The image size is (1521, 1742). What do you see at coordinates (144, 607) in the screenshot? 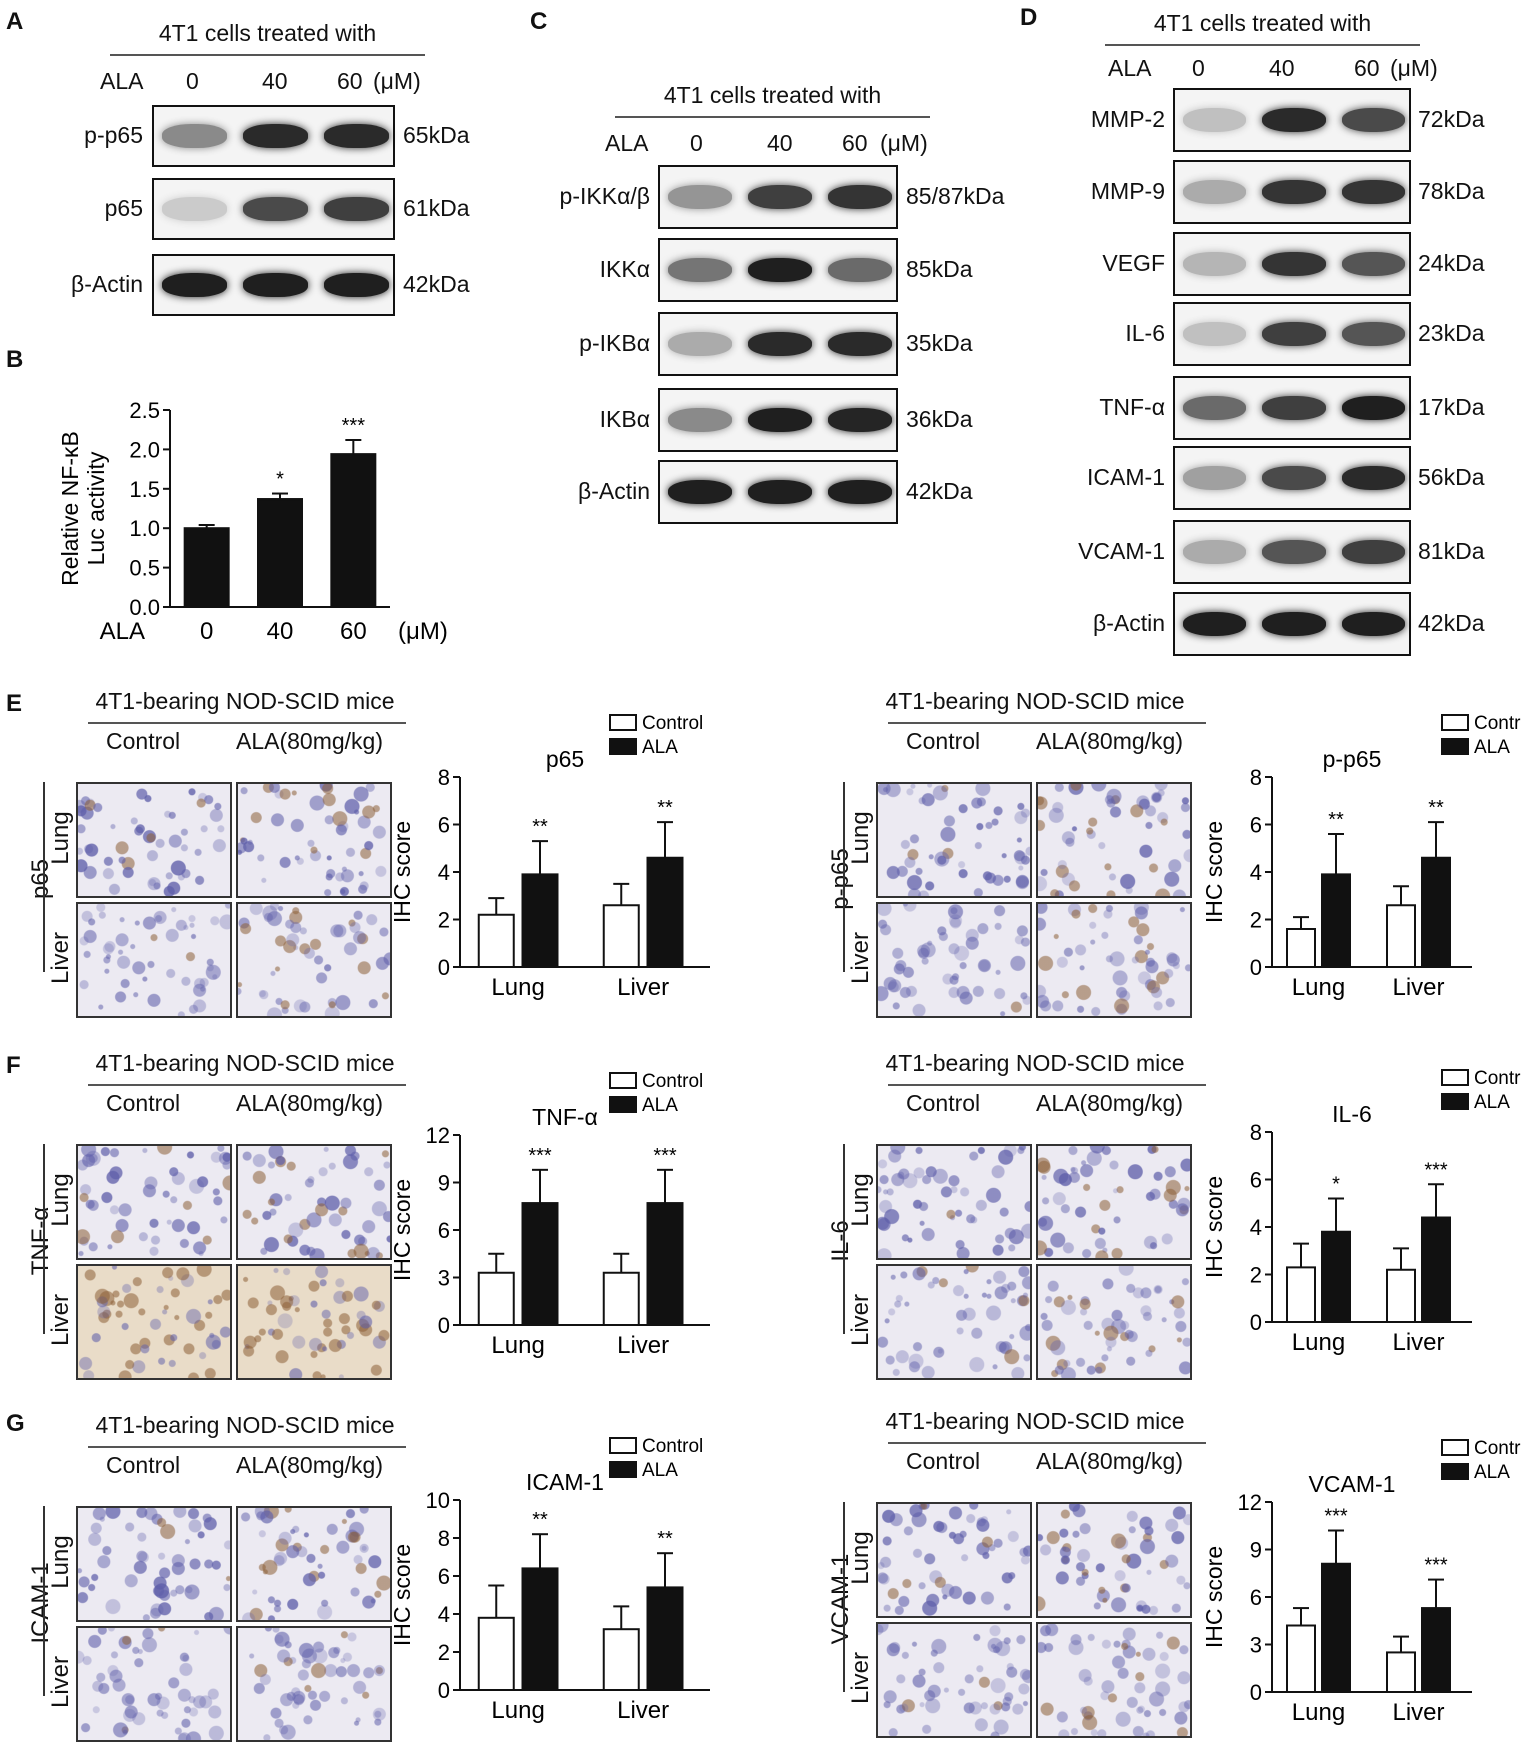
I see `y-tick-label: 0.0` at bounding box center [144, 607].